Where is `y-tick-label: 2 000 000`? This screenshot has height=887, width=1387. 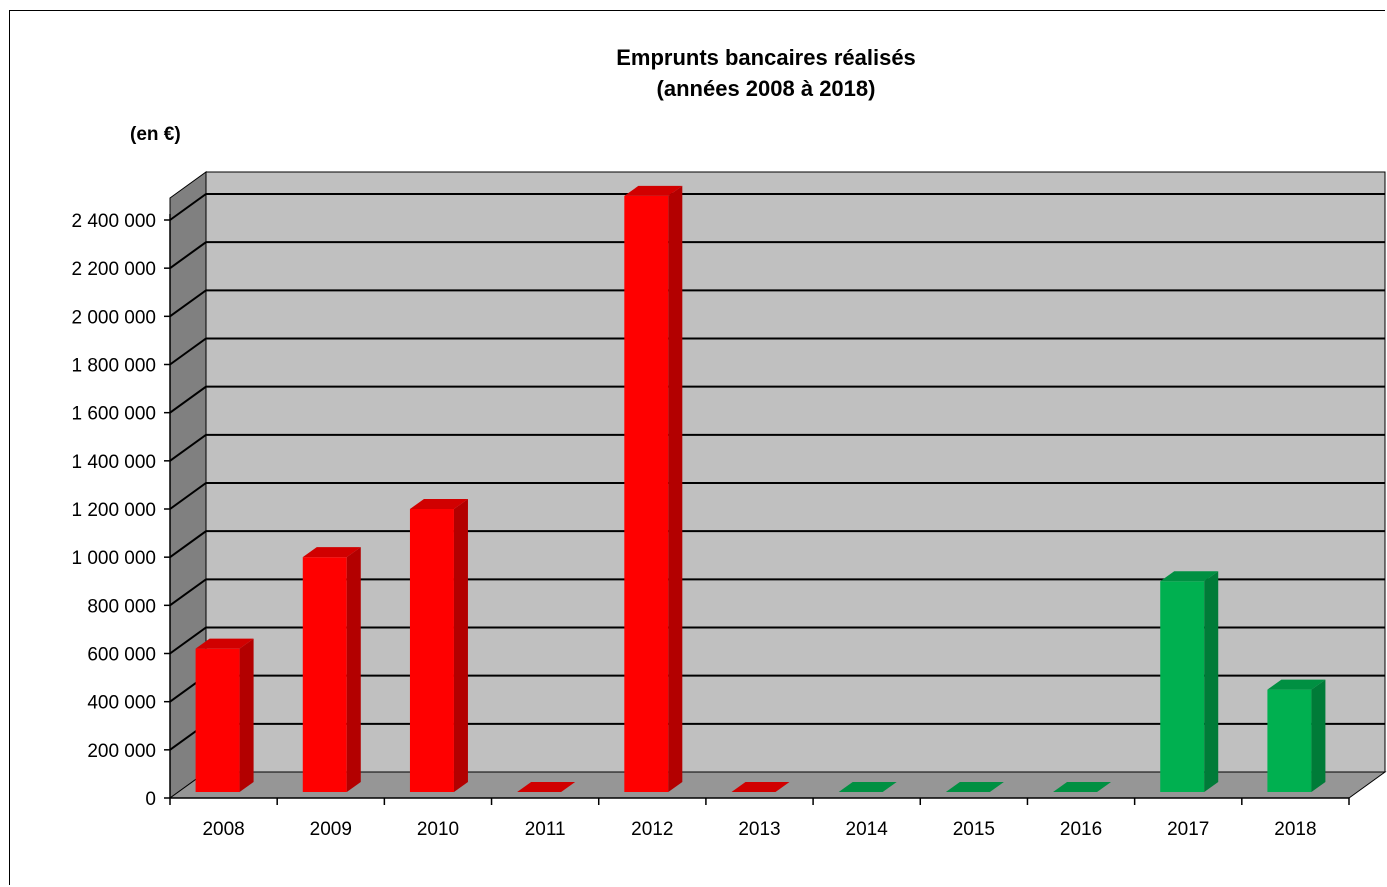 y-tick-label: 2 000 000 is located at coordinates (113, 317).